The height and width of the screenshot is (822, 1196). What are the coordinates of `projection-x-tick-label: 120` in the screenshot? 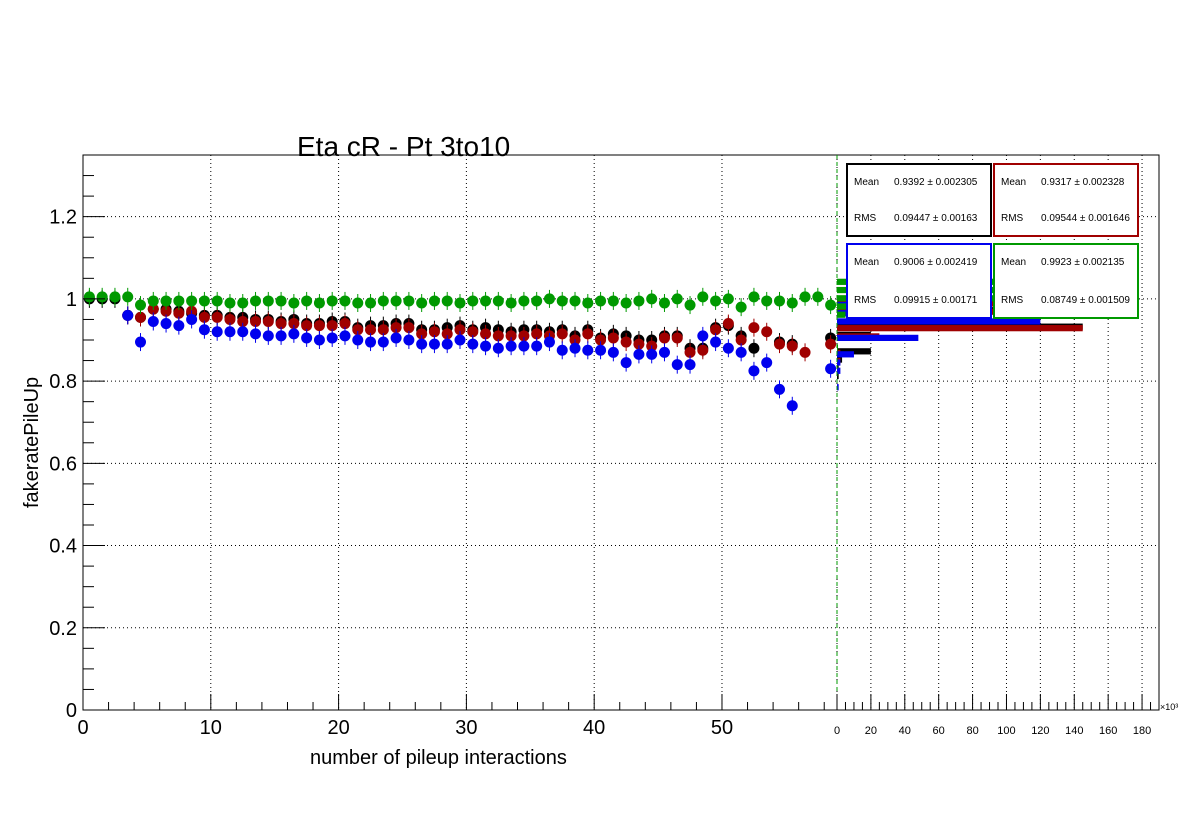 It's located at (1040, 731).